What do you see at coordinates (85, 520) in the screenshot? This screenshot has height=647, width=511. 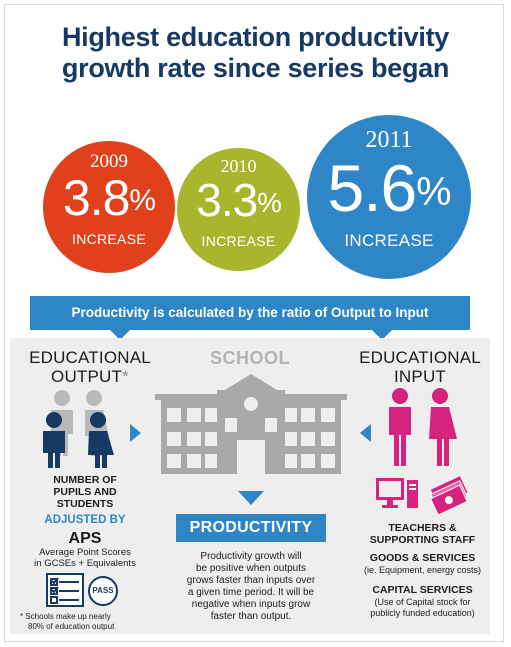 I see `adjusted-by-label: ADJUSTED BY` at bounding box center [85, 520].